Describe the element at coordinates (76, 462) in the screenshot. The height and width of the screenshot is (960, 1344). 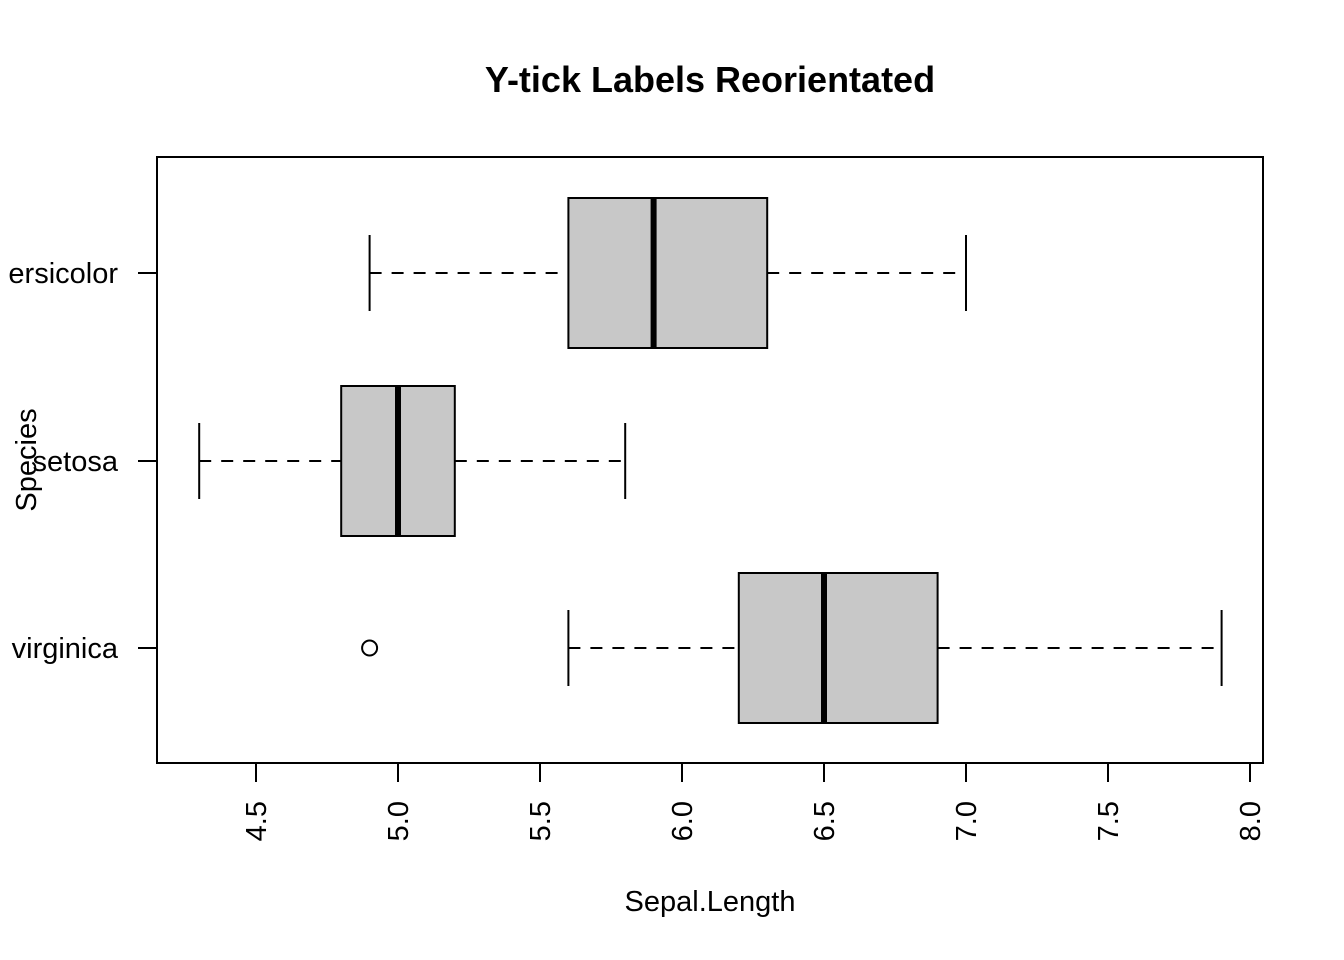
I see `y-tick-label-setosa: setosa` at that location.